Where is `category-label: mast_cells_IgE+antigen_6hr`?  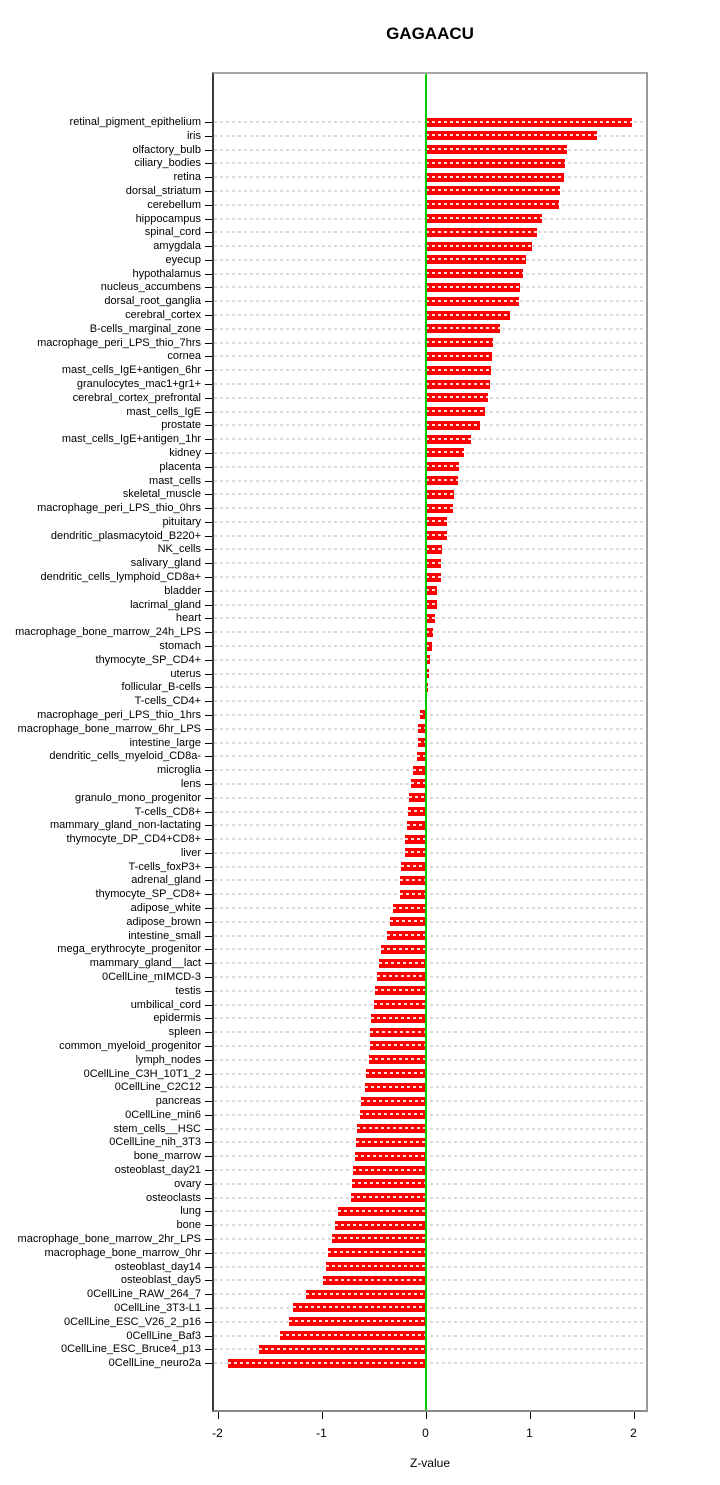 category-label: mast_cells_IgE+antigen_6hr is located at coordinates (131, 370).